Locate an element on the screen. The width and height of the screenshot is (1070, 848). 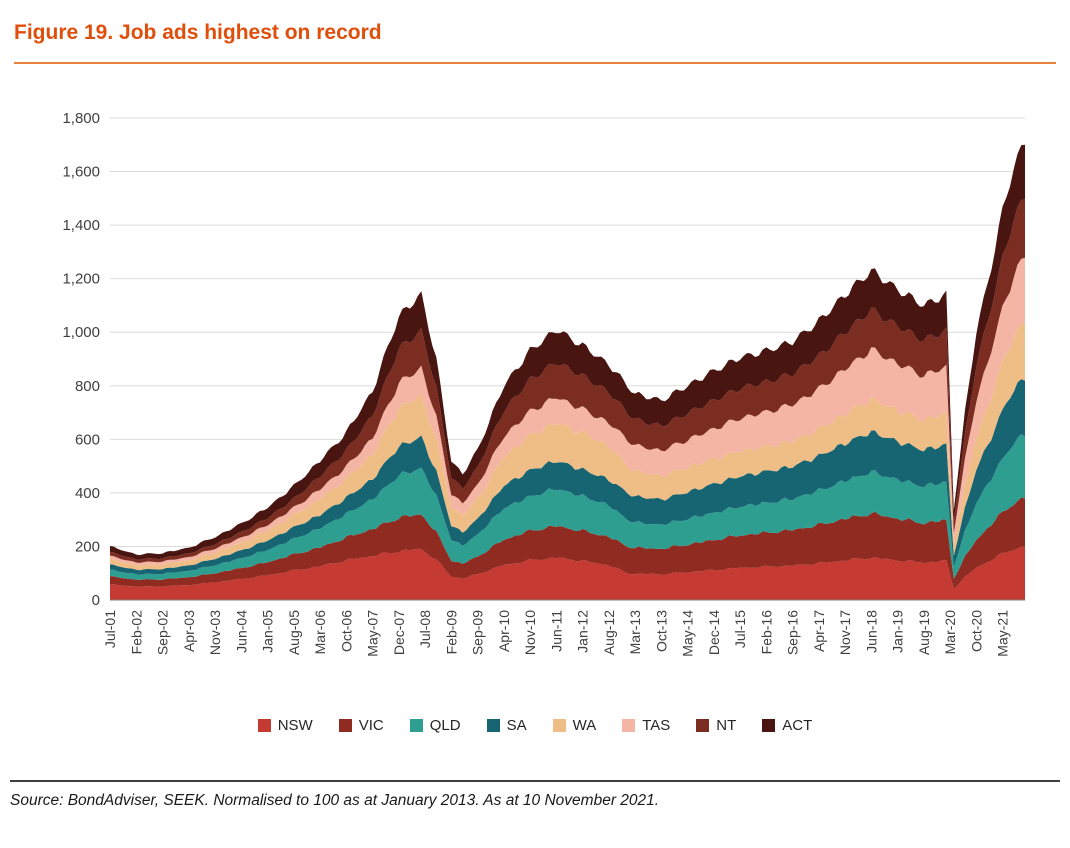
legend-item-nt: NT is located at coordinates (716, 725).